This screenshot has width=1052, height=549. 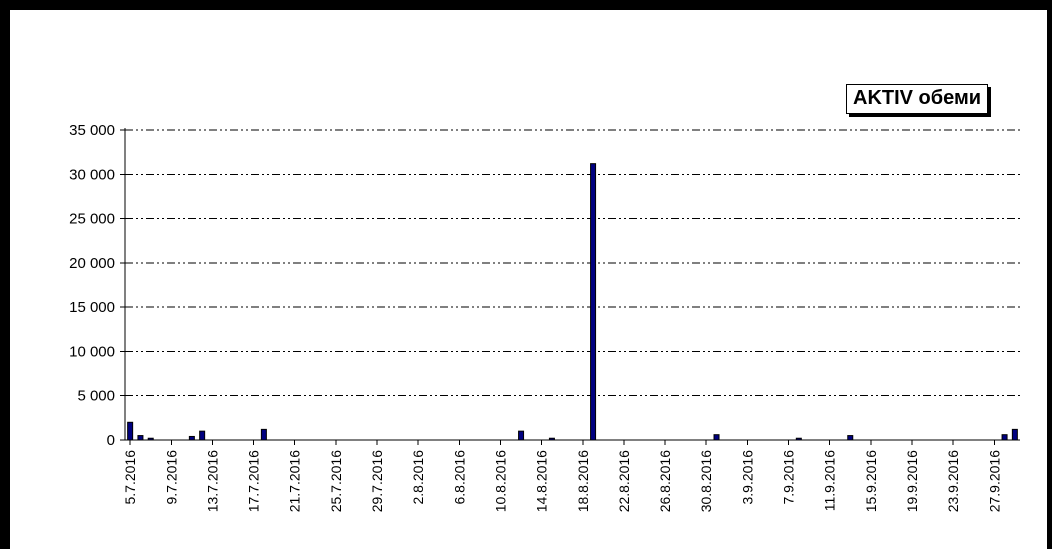 What do you see at coordinates (295, 481) in the screenshot?
I see `x-tick-label: 21.7.2016` at bounding box center [295, 481].